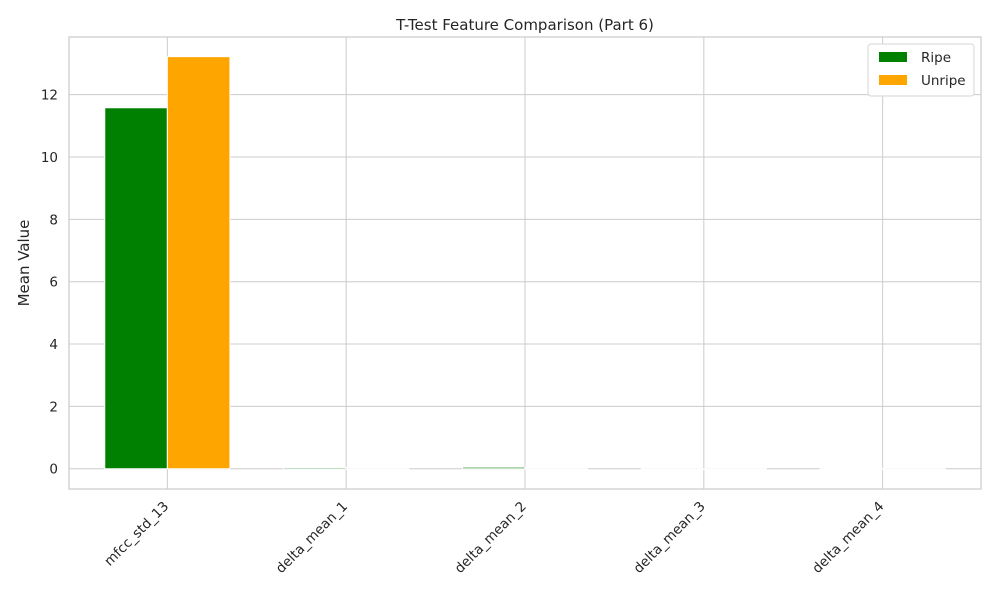 This screenshot has height=600, width=1000. I want to click on y-tick-label: 0, so click(53, 470).